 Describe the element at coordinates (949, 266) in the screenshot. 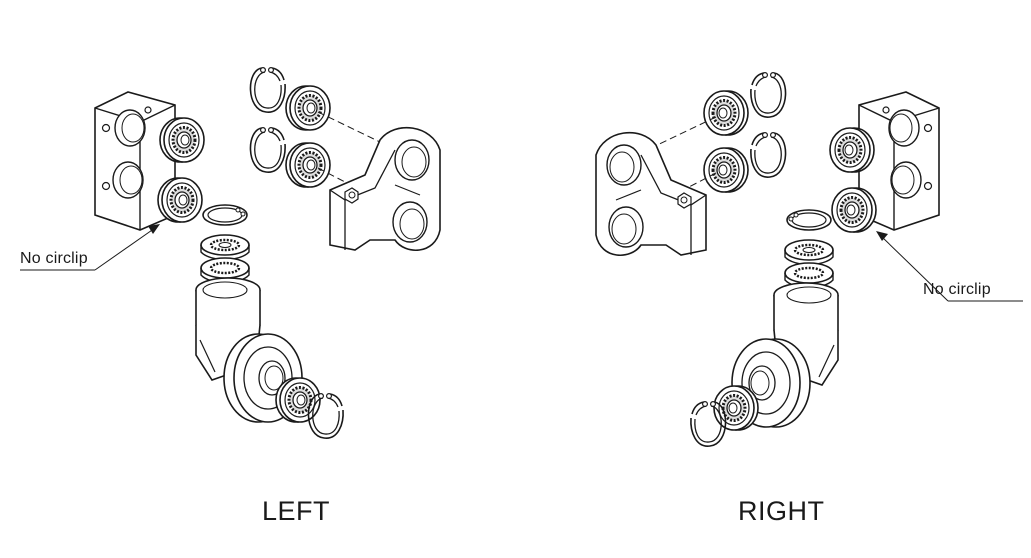

I see `right-callout-leader` at that location.